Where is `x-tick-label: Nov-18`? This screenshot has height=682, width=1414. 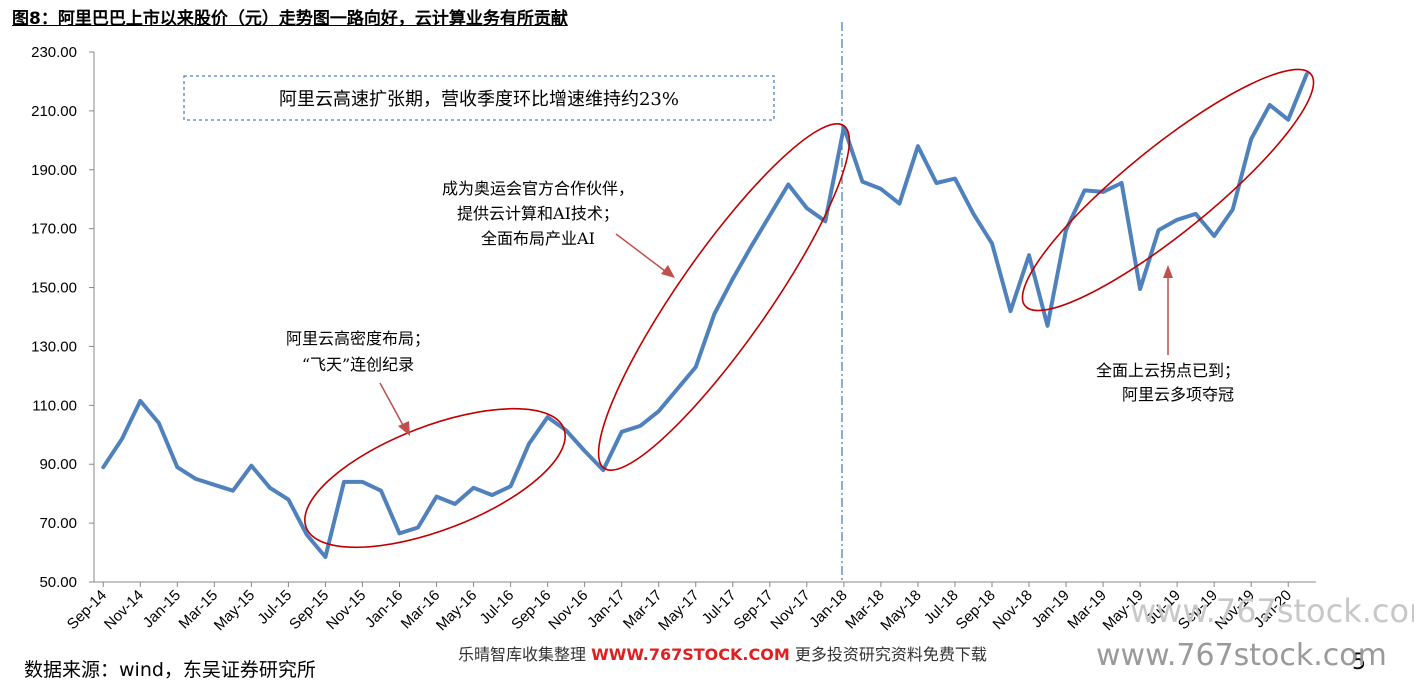
x-tick-label: Nov-18 is located at coordinates (1013, 610).